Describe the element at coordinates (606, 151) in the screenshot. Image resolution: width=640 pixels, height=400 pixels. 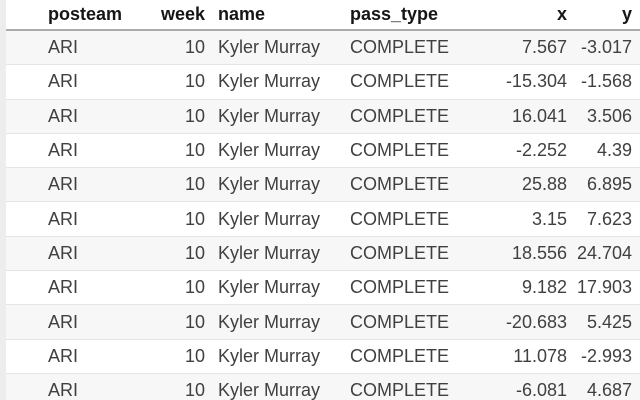
I see `cell-y: 4.39` at that location.